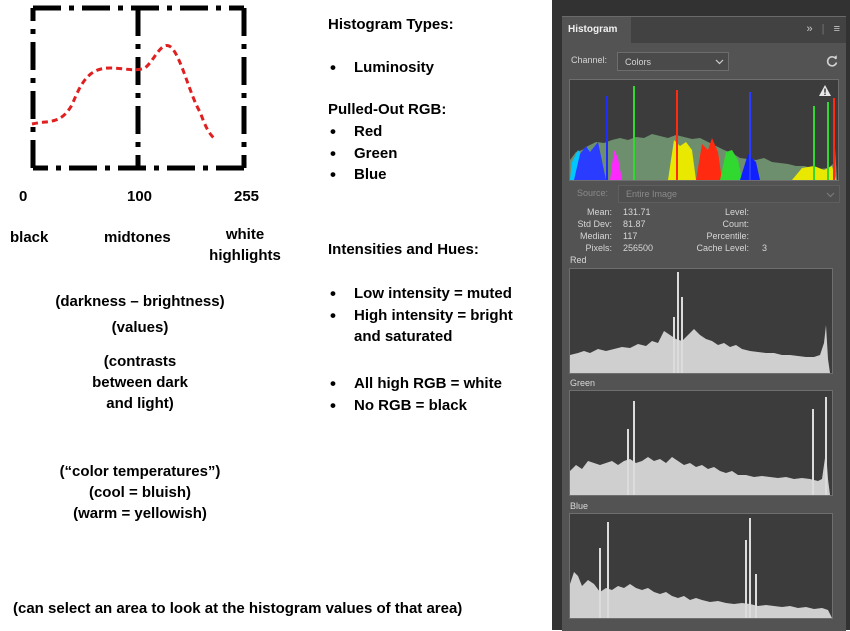 This screenshot has height=631, width=850. Describe the element at coordinates (29, 237) in the screenshot. I see `label-black: black` at that location.